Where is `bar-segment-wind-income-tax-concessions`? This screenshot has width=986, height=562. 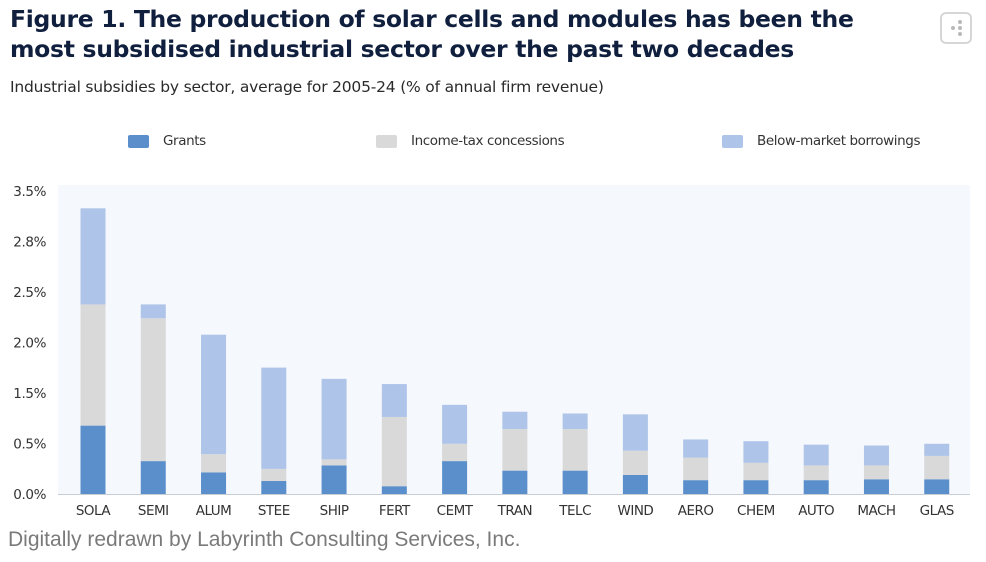
bar-segment-wind-income-tax-concessions is located at coordinates (635, 462).